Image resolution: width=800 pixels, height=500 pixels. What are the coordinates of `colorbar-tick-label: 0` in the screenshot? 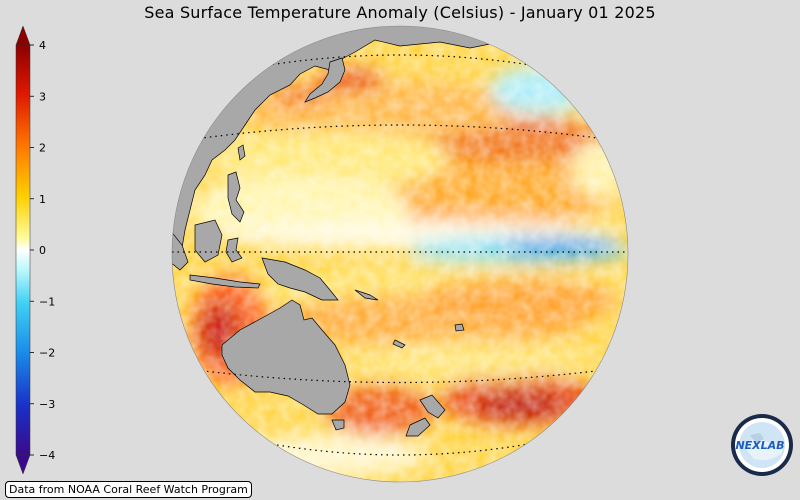 It's located at (42, 250).